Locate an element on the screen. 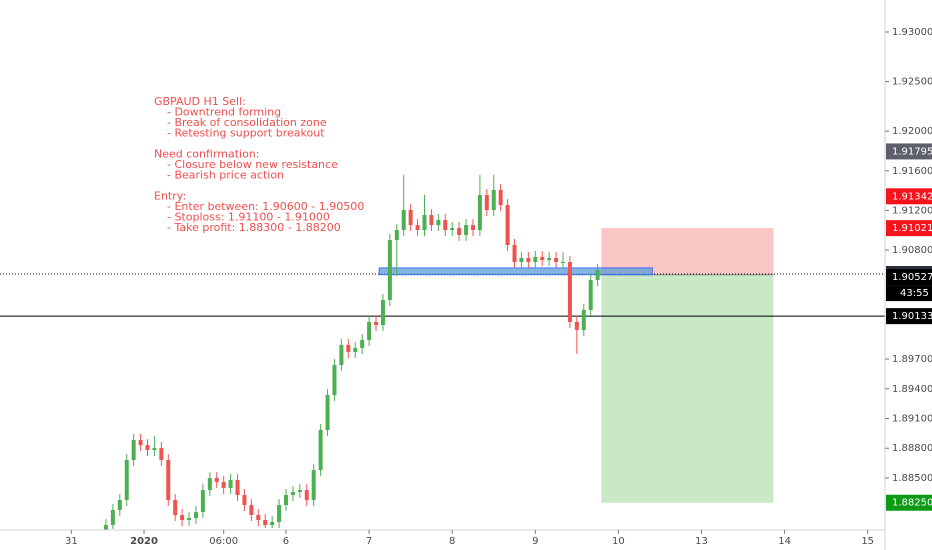  y-tick-label: 1.90800 is located at coordinates (912, 250).